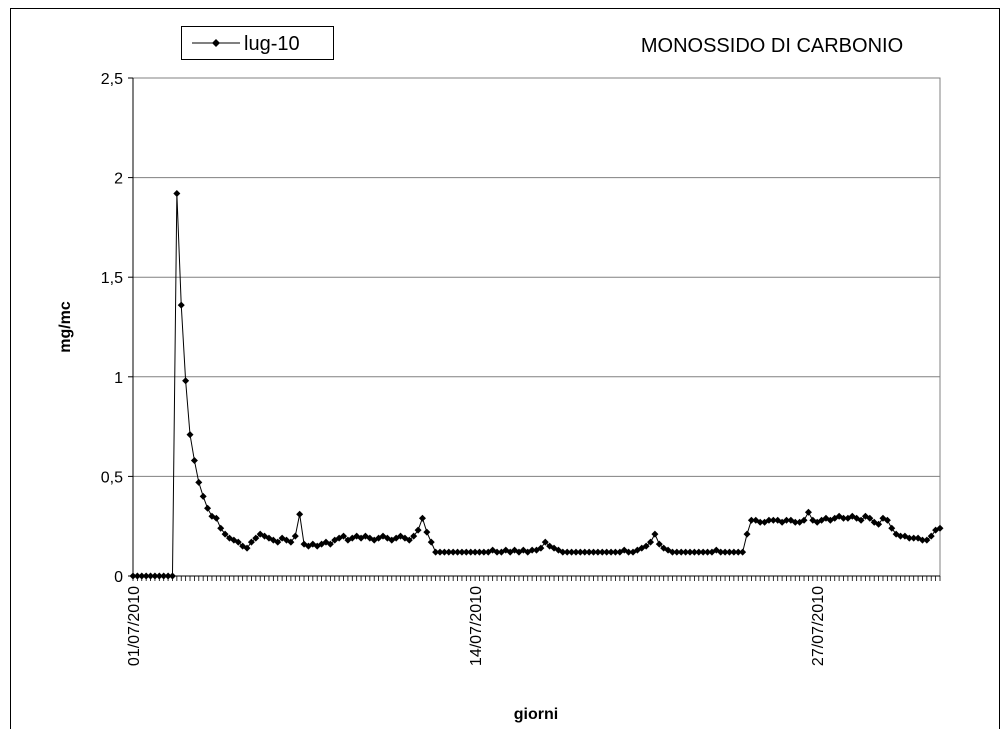  I want to click on y-tick-label: 0, so click(118, 577).